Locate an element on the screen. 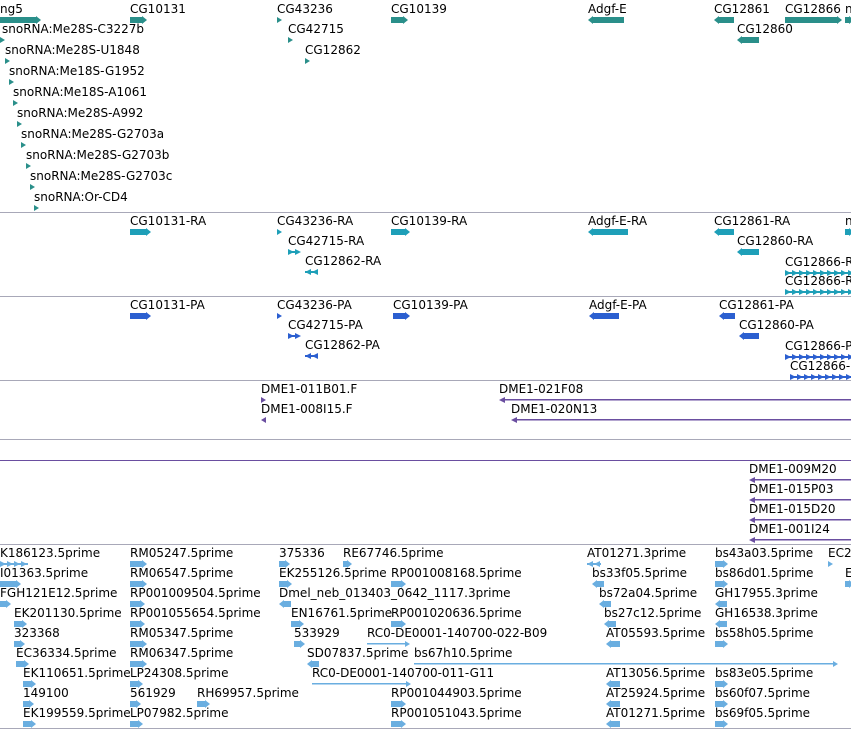 The image size is (851, 729). feature-label: Adgf-E-RA is located at coordinates (618, 221).